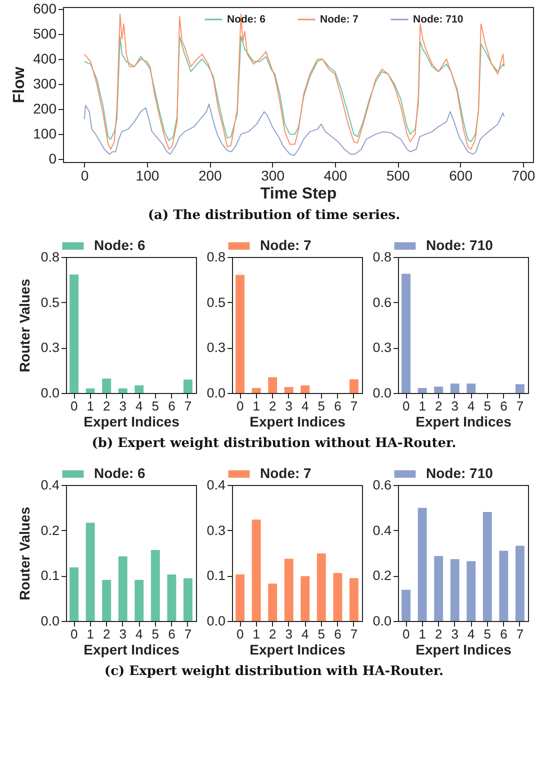  What do you see at coordinates (274, 671) in the screenshot?
I see `text: (c) Expert weight distribution with HA-Router.` at bounding box center [274, 671].